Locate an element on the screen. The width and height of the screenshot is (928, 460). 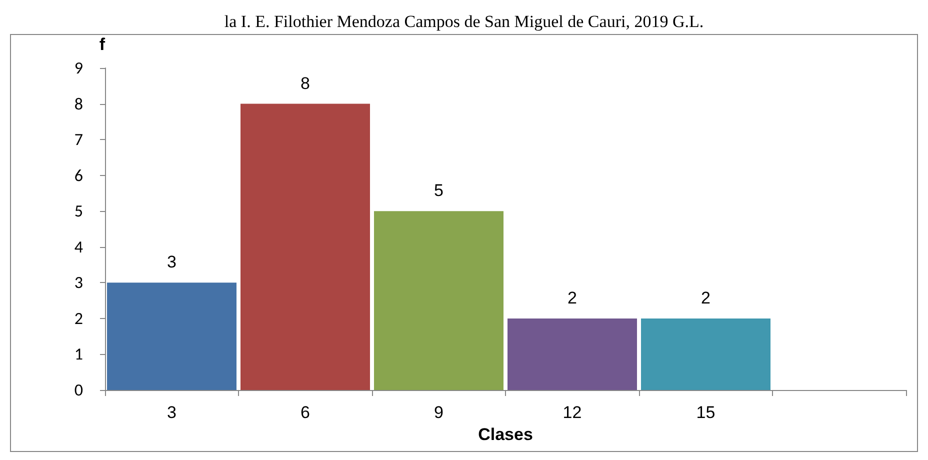
y-tick-label: 3 is located at coordinates (78, 283).